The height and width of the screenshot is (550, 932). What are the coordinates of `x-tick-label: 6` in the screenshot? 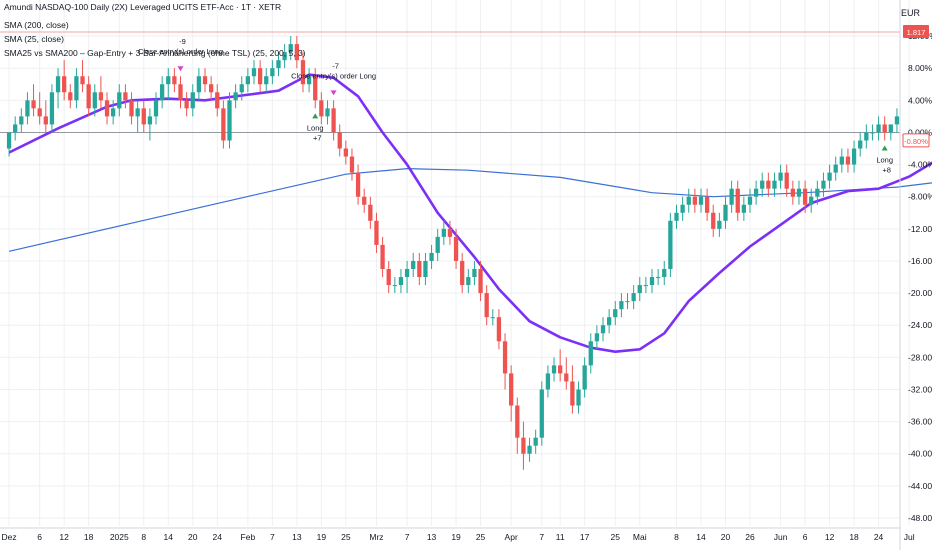 It's located at (805, 537).